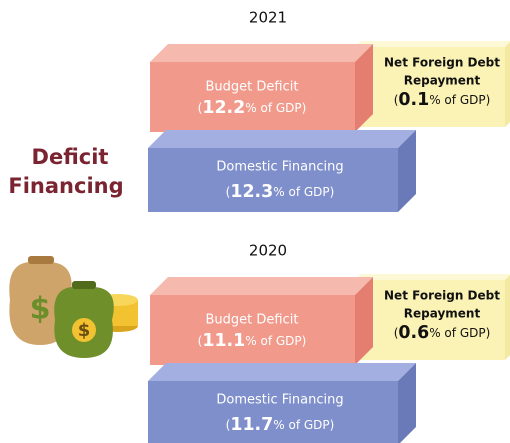  Describe the element at coordinates (223, 341) in the screenshot. I see `value: 11.1` at that location.